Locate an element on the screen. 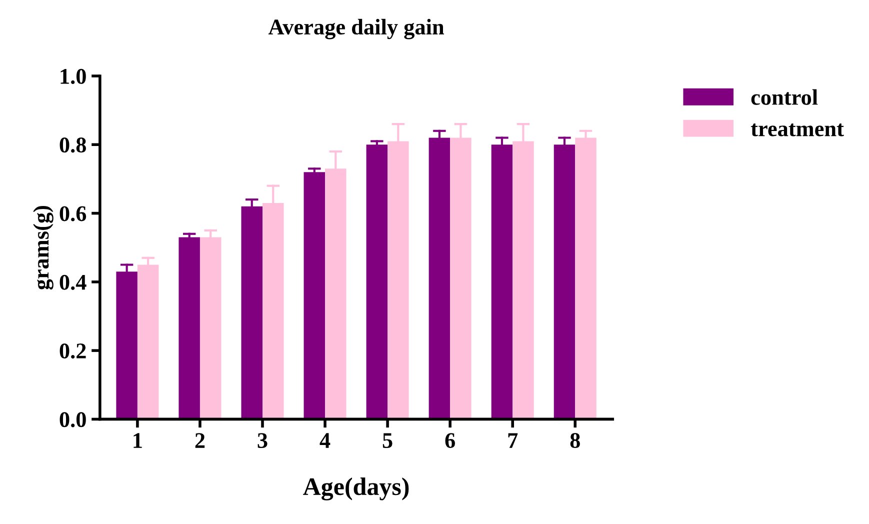  y-tick-label: 0.6 is located at coordinates (73, 214).